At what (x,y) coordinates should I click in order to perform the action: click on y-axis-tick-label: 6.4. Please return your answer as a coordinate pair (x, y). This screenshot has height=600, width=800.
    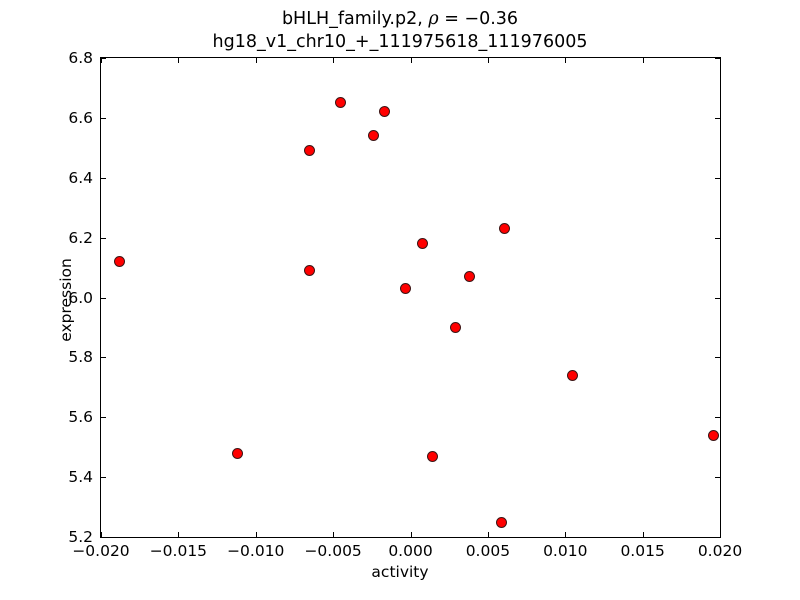
    Looking at the image, I should click on (80, 177).